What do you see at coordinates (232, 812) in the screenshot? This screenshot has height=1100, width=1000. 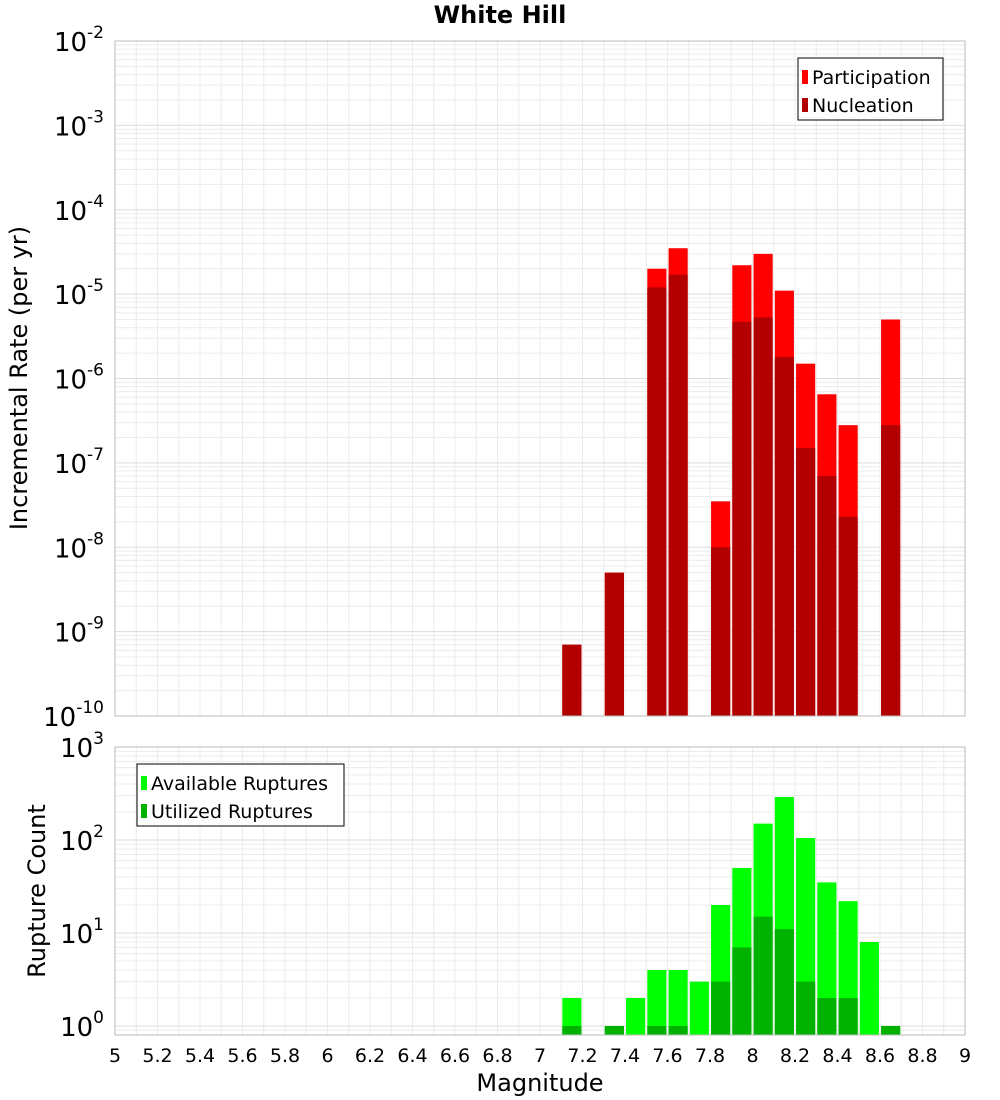 I see `legend-label: Utilized Ruptures` at bounding box center [232, 812].